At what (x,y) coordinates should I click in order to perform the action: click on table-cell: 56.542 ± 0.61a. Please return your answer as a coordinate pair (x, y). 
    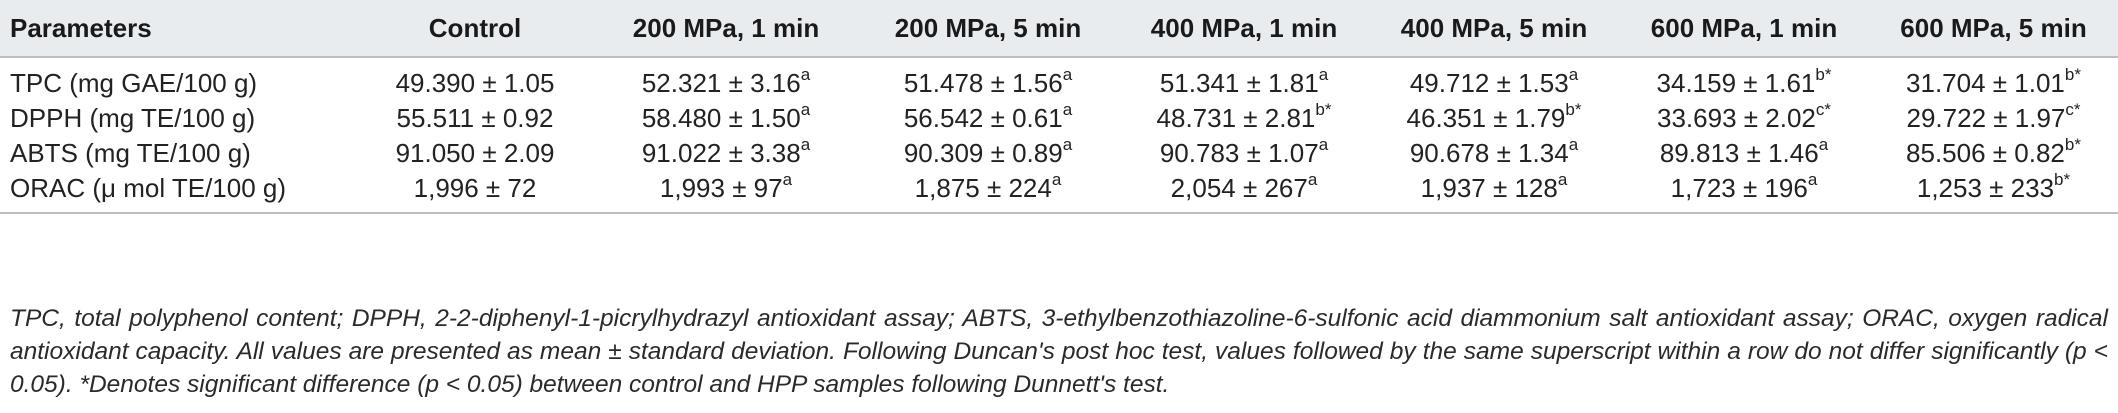
    Looking at the image, I should click on (988, 116).